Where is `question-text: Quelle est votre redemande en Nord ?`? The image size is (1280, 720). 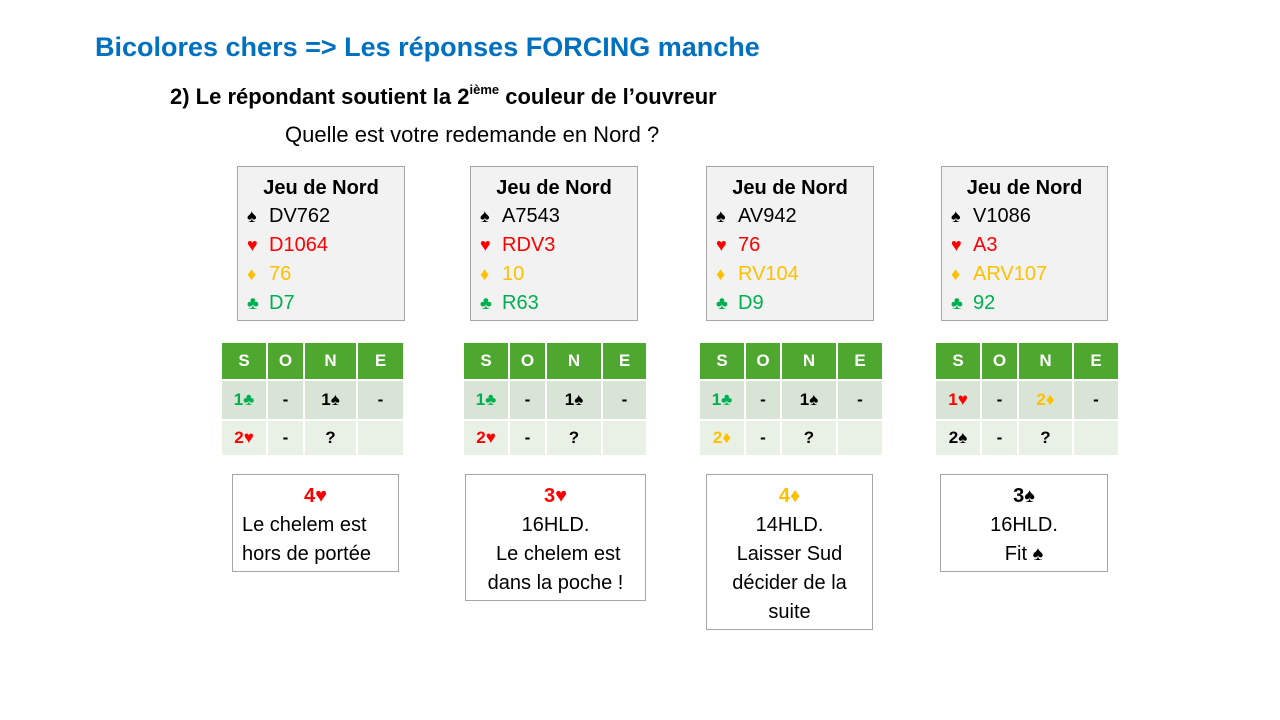 question-text: Quelle est votre redemande en Nord ? is located at coordinates (472, 134).